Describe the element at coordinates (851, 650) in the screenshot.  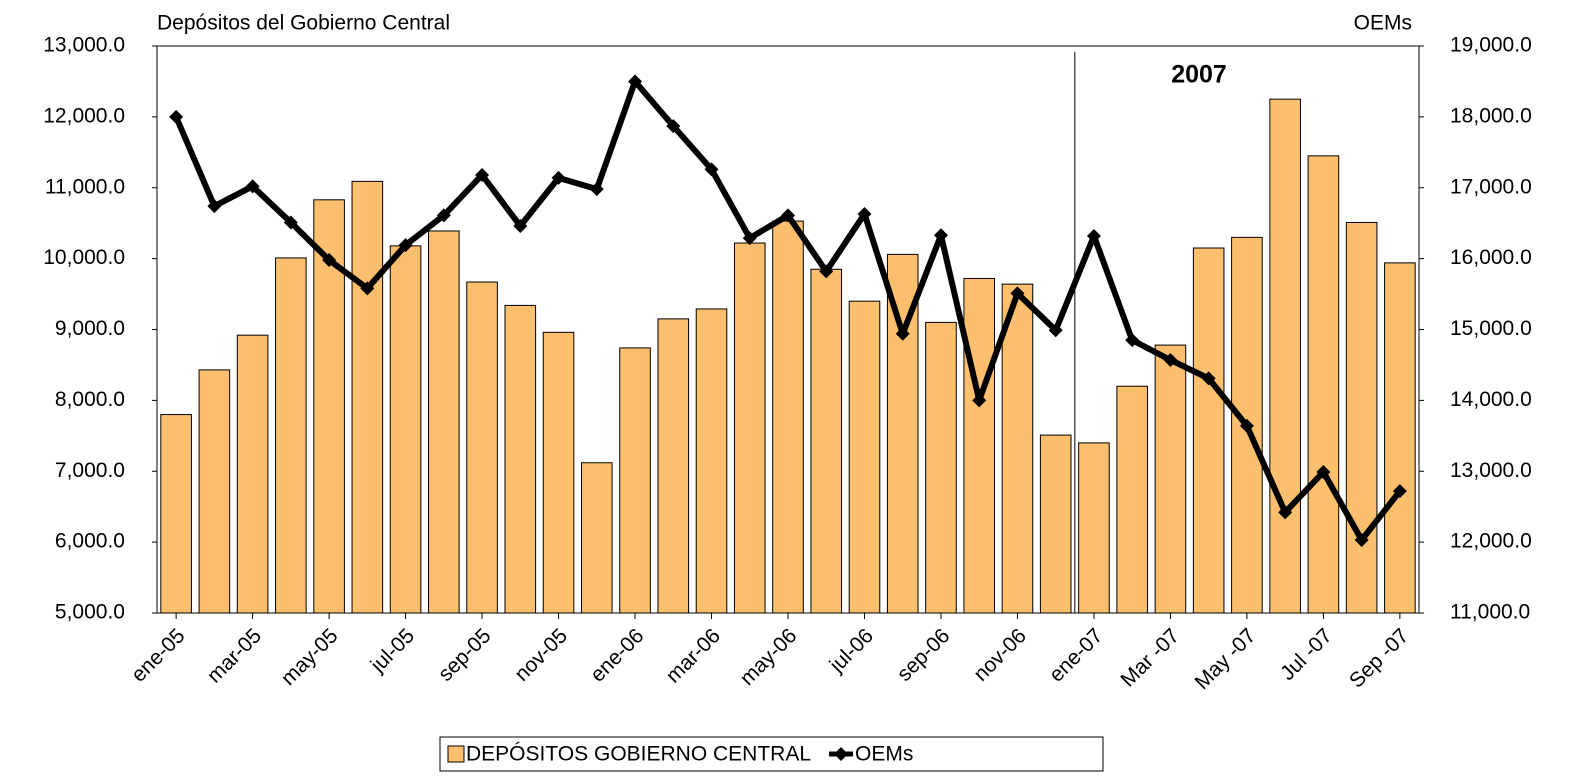
I see `x-tick-label: jul-06` at that location.